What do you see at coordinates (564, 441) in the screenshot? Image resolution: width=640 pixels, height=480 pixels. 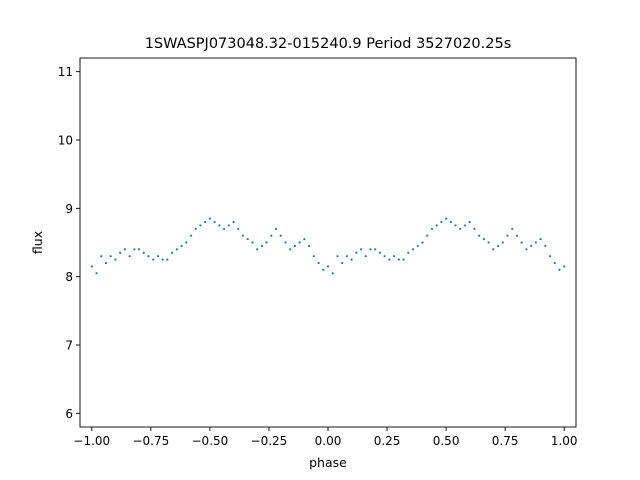 I see `x-tick-label: 1.00` at bounding box center [564, 441].